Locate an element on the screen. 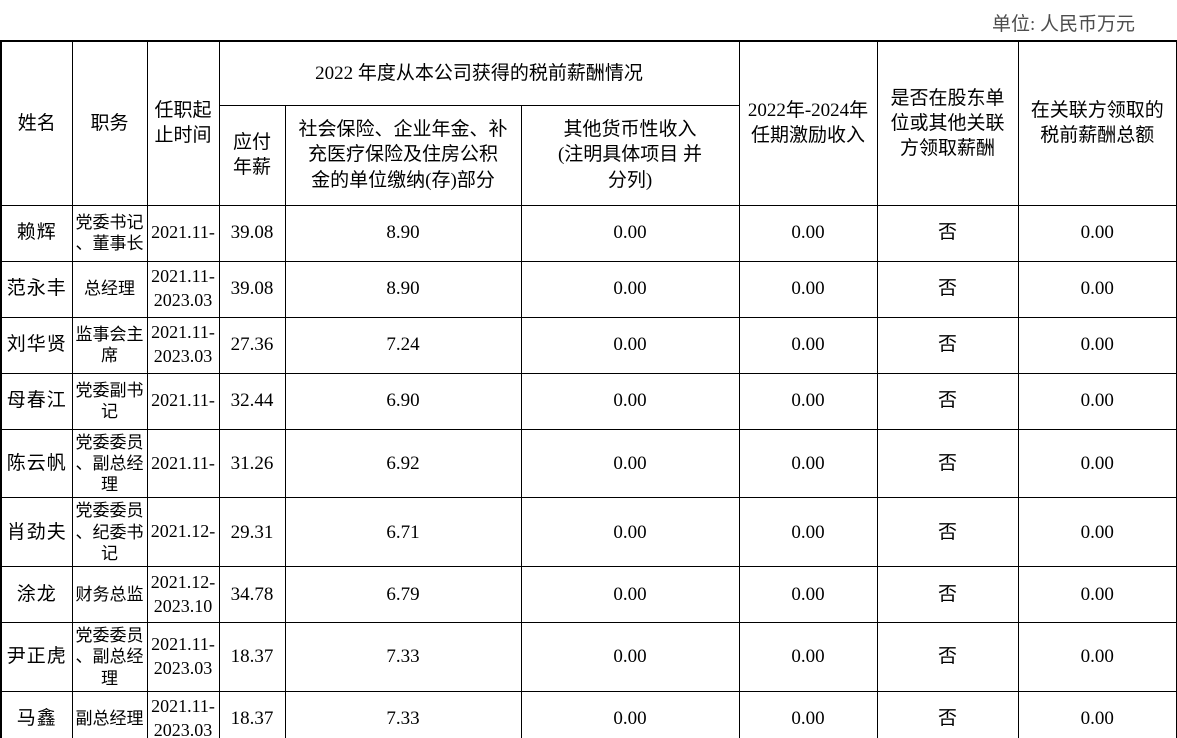 Image resolution: width=1177 pixels, height=738 pixels. cell-name: 马鑫 is located at coordinates (36, 714).